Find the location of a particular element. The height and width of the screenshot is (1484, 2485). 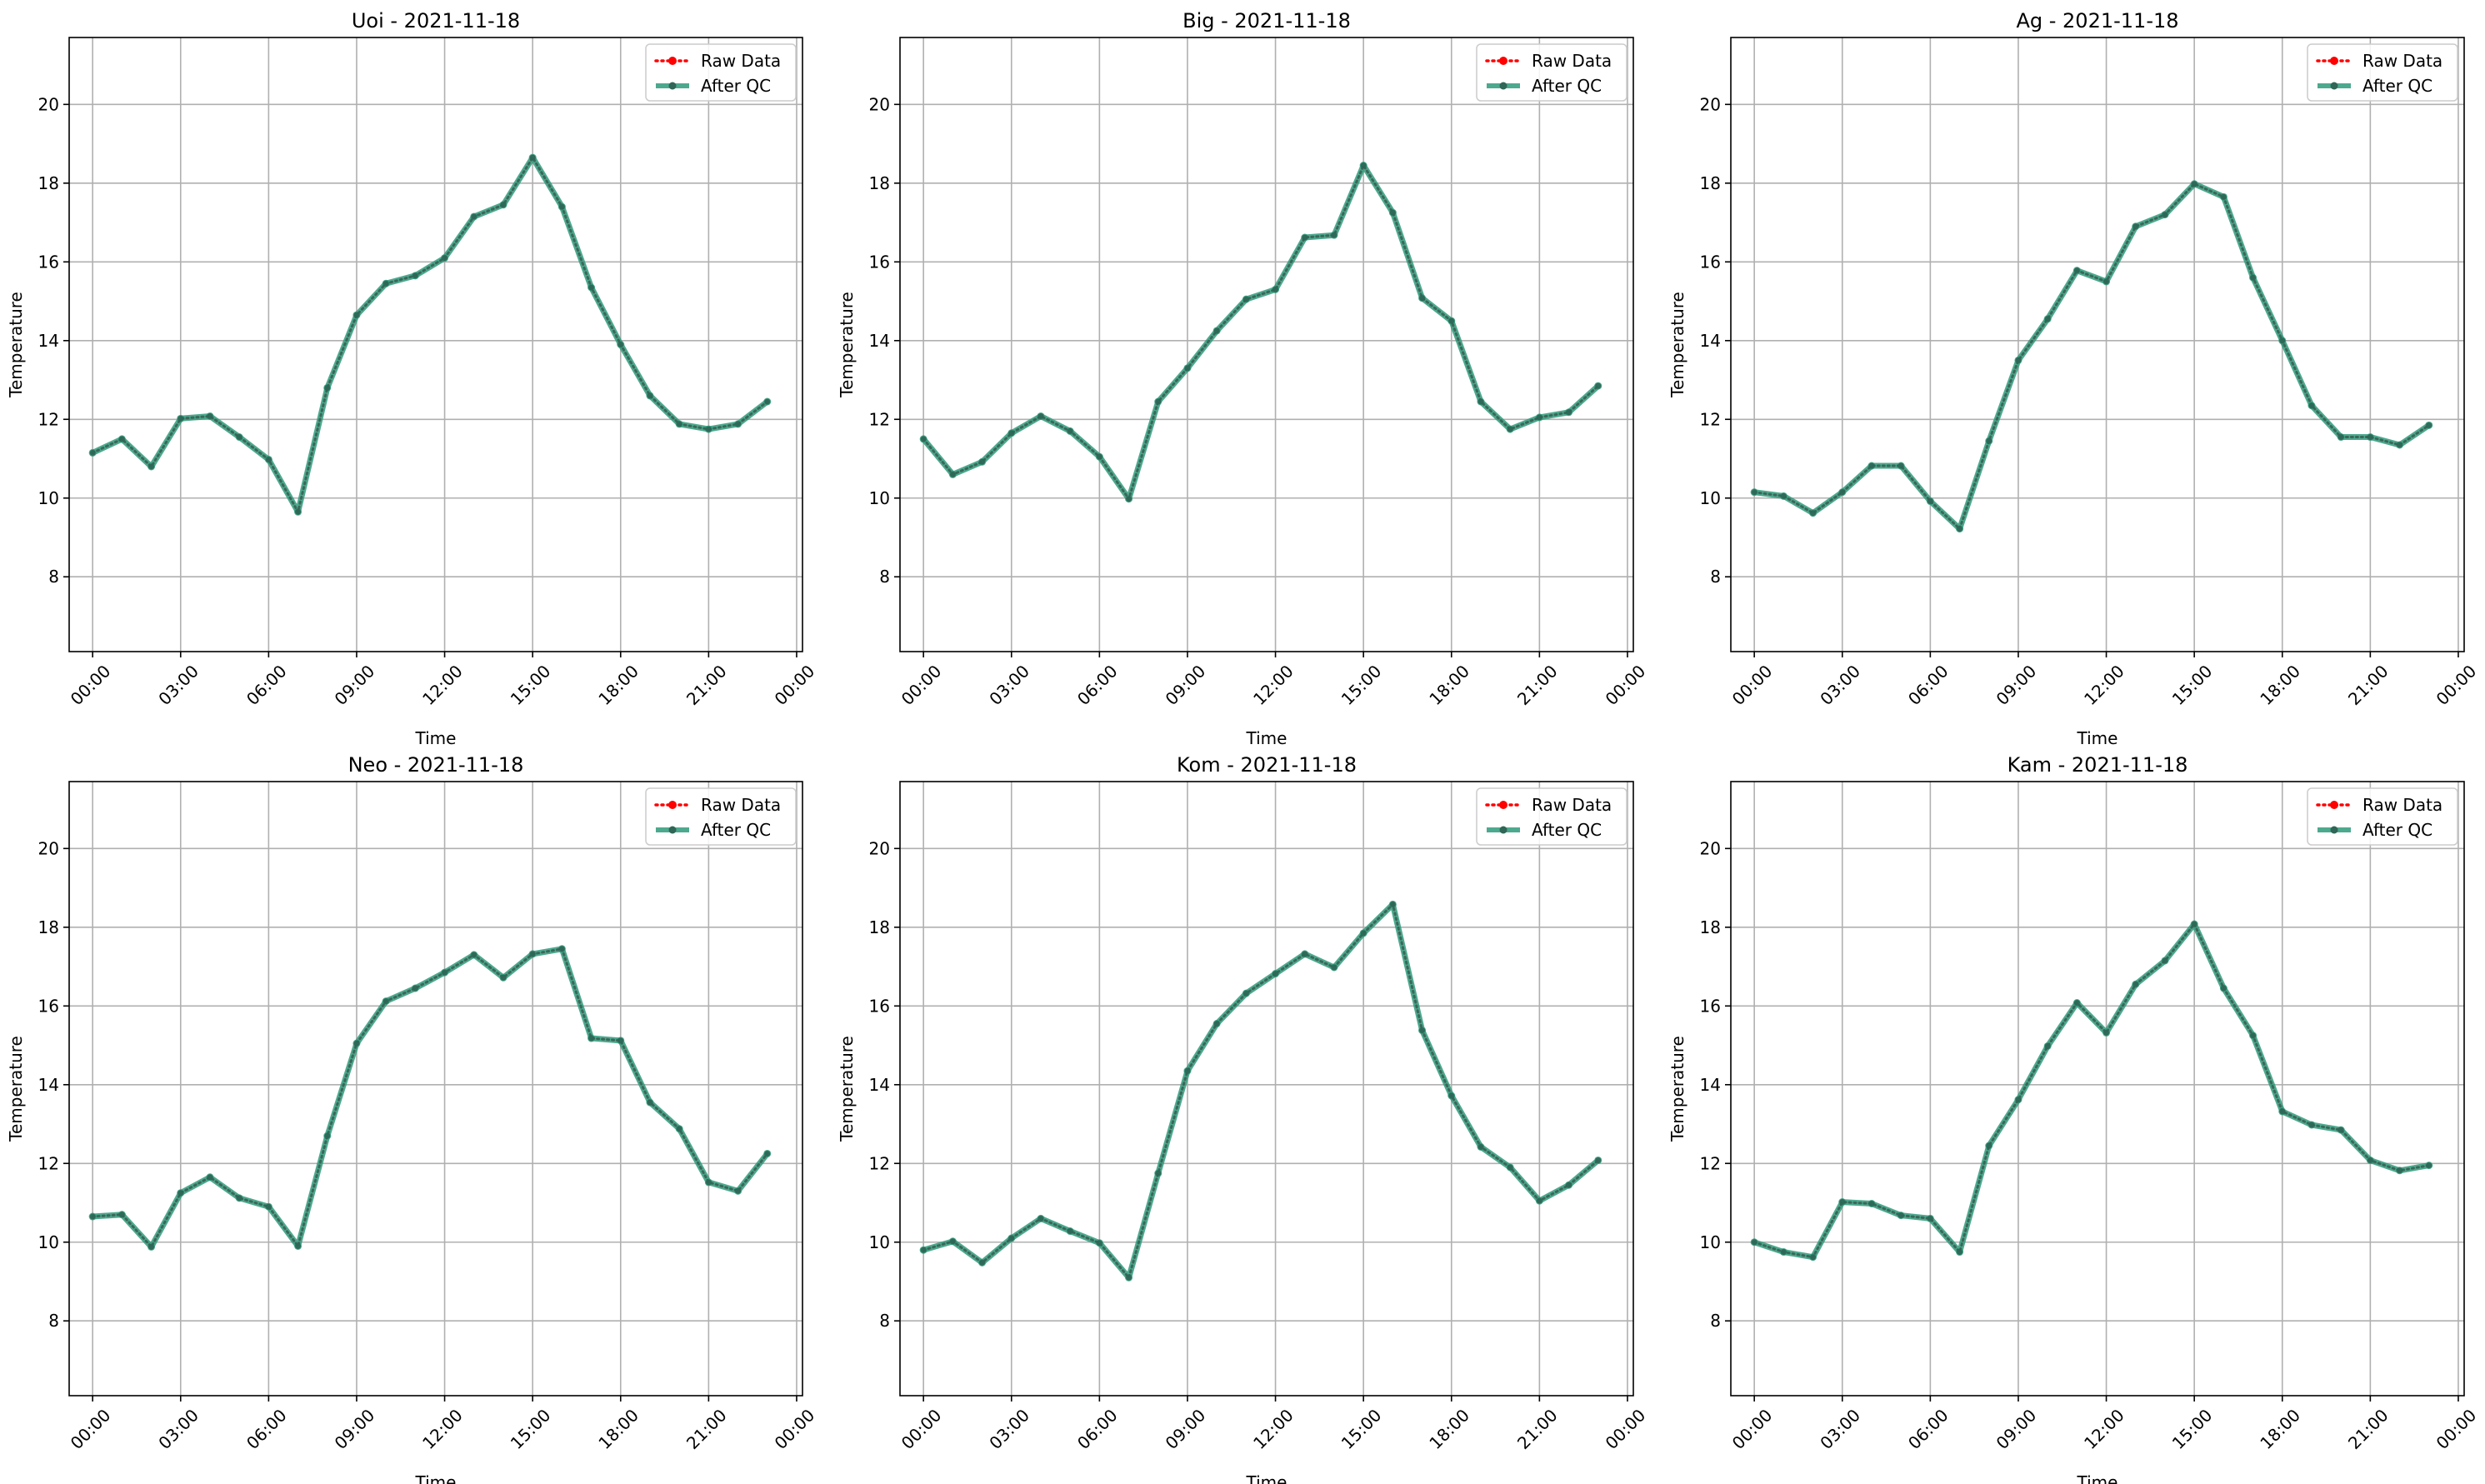

chart-title: Ag - 2021-11-18 is located at coordinates (2097, 20).